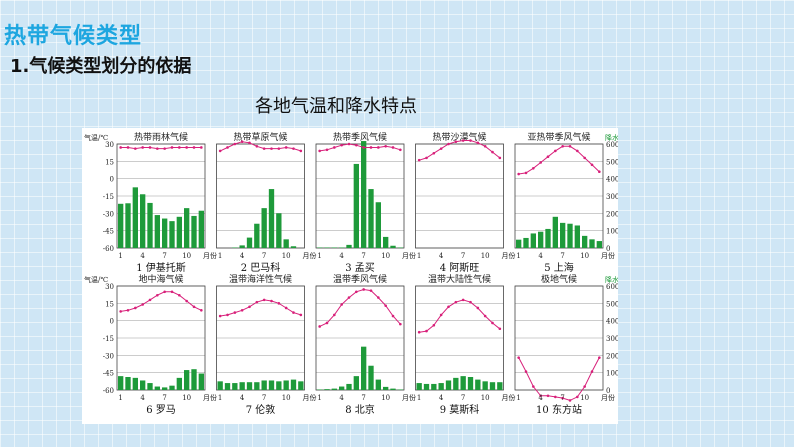  What do you see at coordinates (612, 287) in the screenshot?
I see `precip-tick: 600` at bounding box center [612, 287].